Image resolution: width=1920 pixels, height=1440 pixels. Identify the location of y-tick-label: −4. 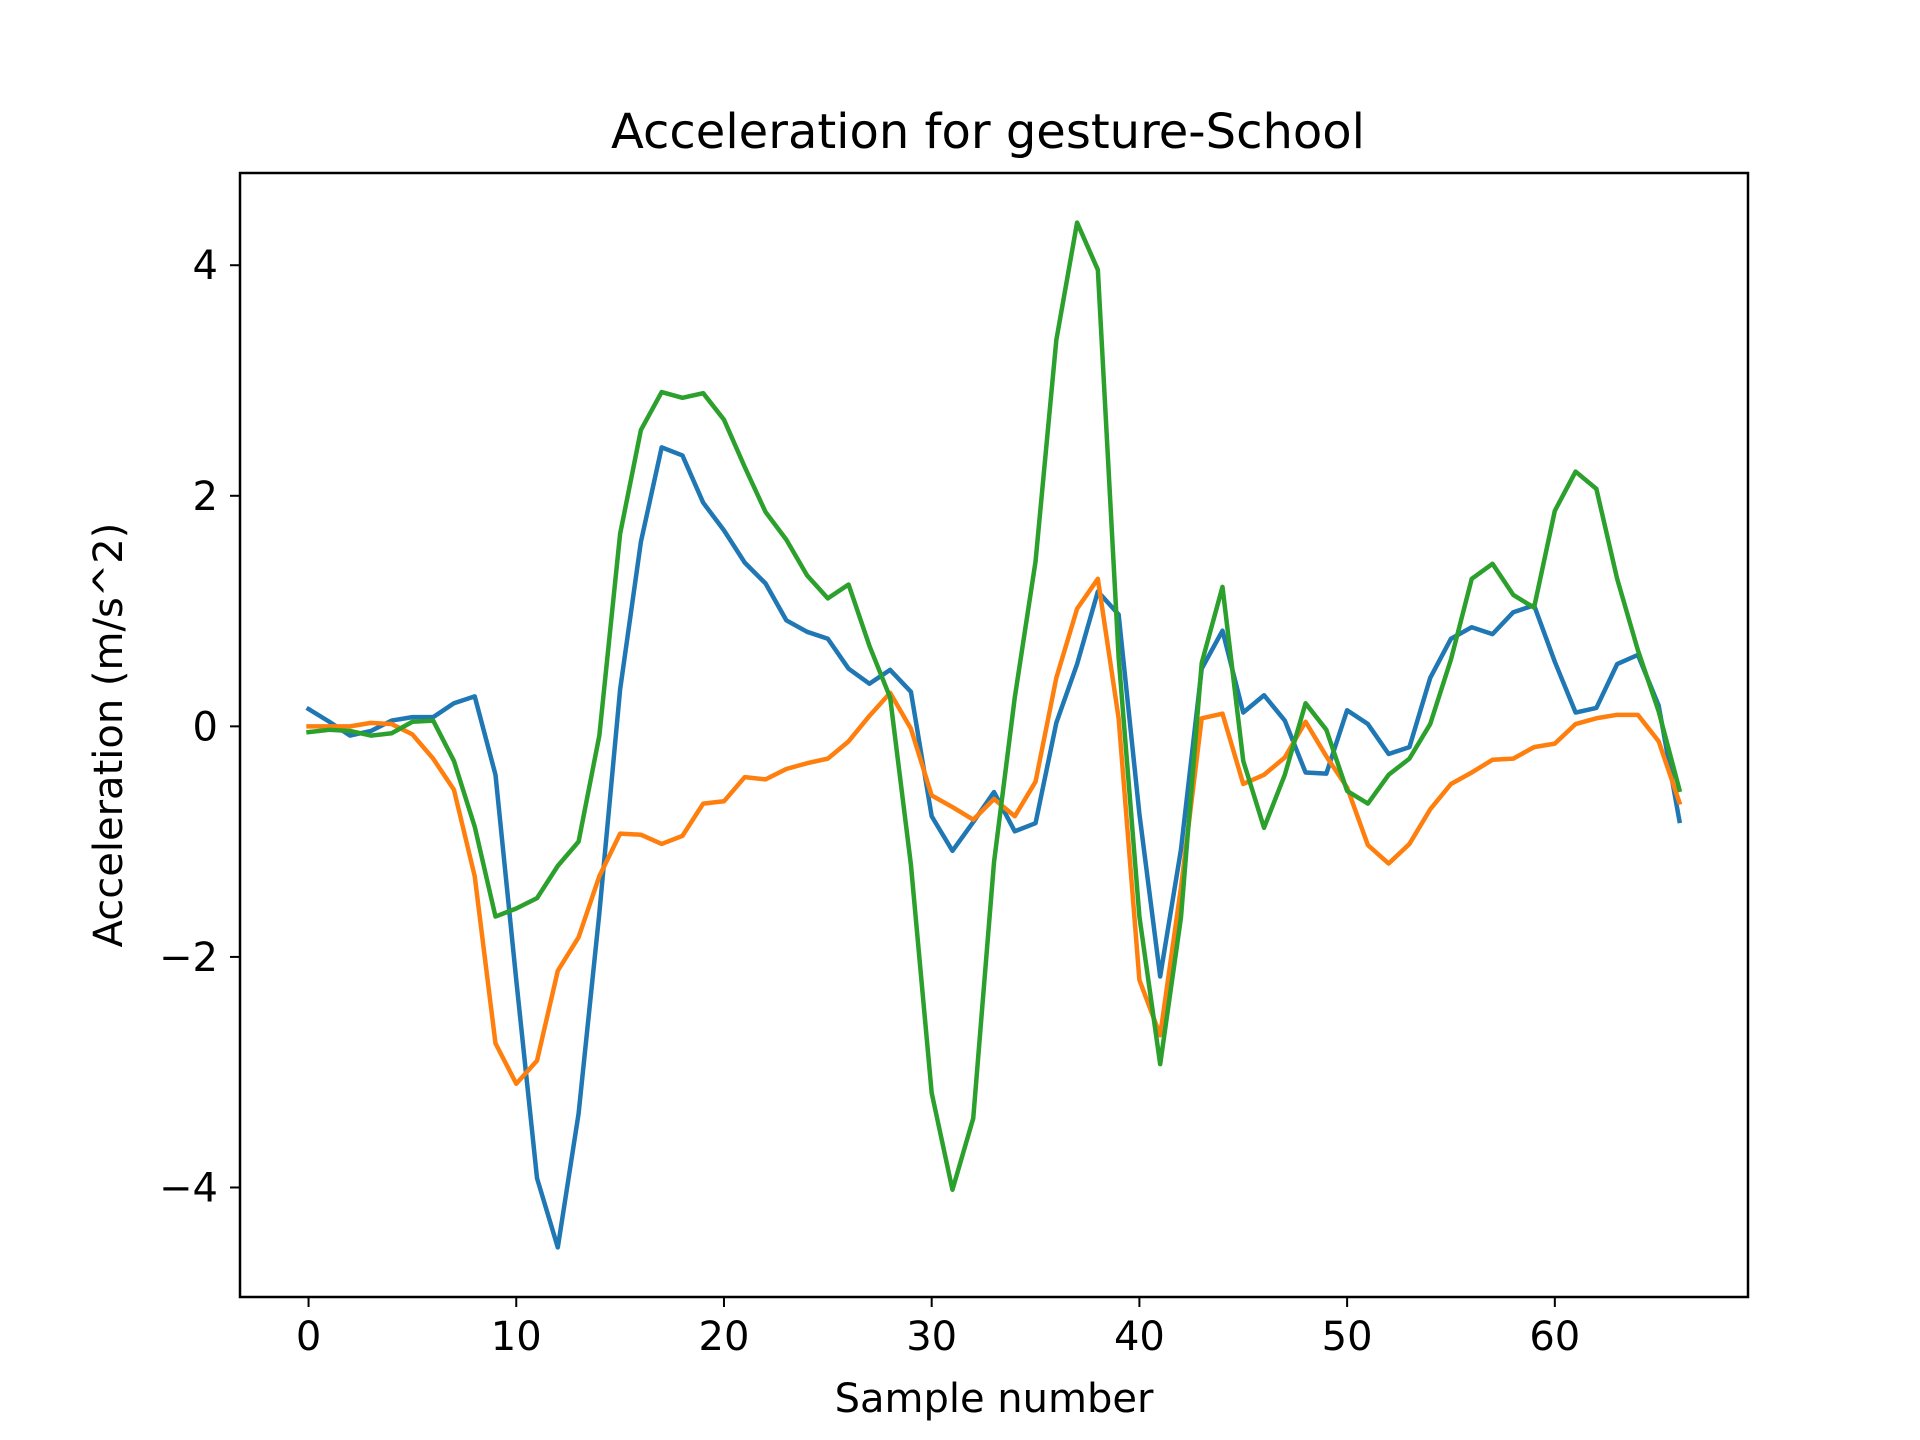
(188, 1188).